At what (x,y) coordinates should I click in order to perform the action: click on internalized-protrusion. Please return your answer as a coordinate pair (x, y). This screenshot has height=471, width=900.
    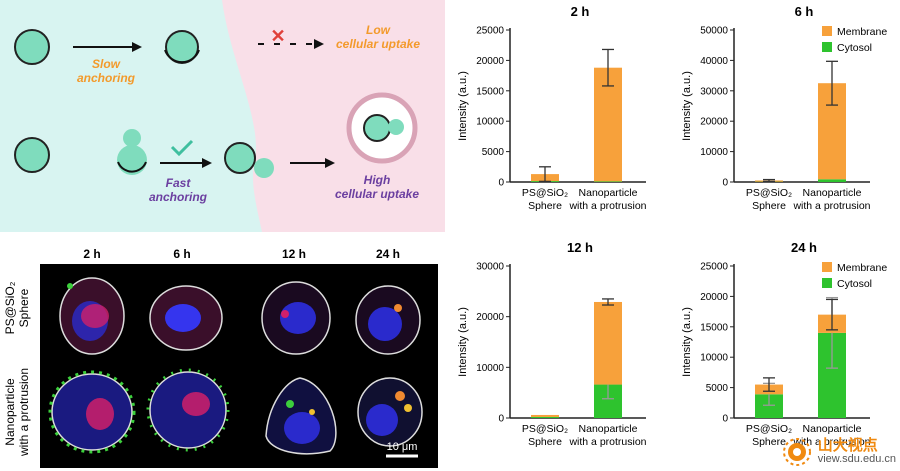
    Looking at the image, I should click on (396, 127).